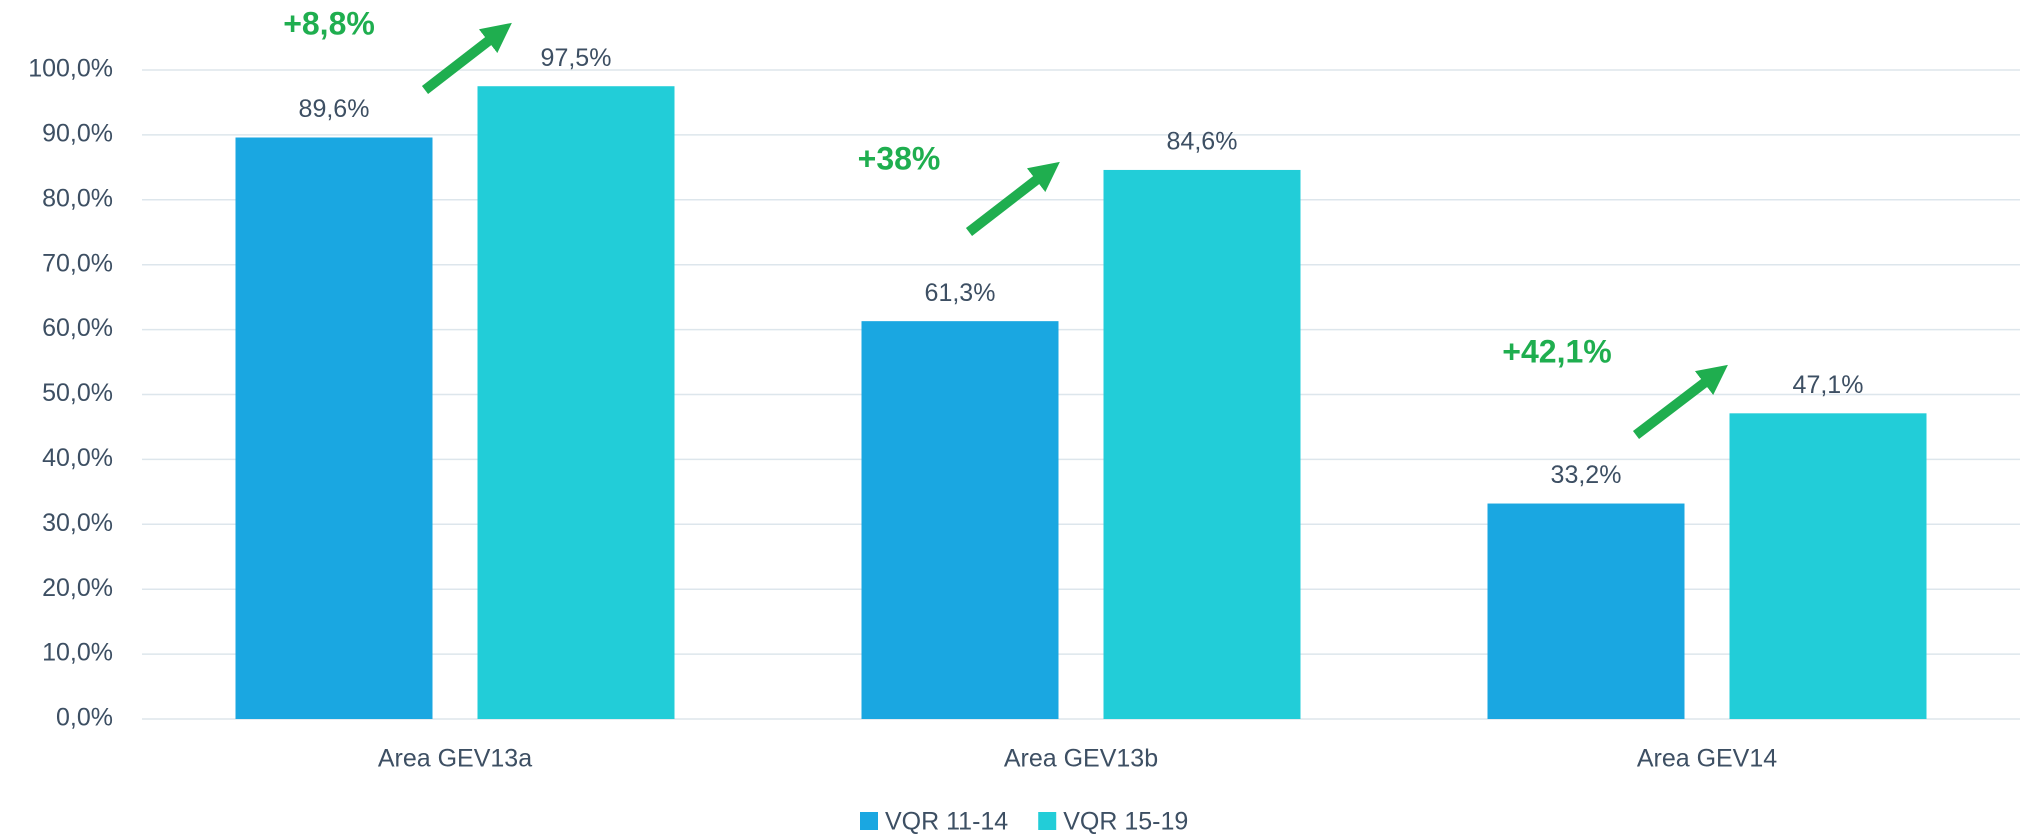  Describe the element at coordinates (1125, 822) in the screenshot. I see `legend-label: VQR 15-19` at that location.